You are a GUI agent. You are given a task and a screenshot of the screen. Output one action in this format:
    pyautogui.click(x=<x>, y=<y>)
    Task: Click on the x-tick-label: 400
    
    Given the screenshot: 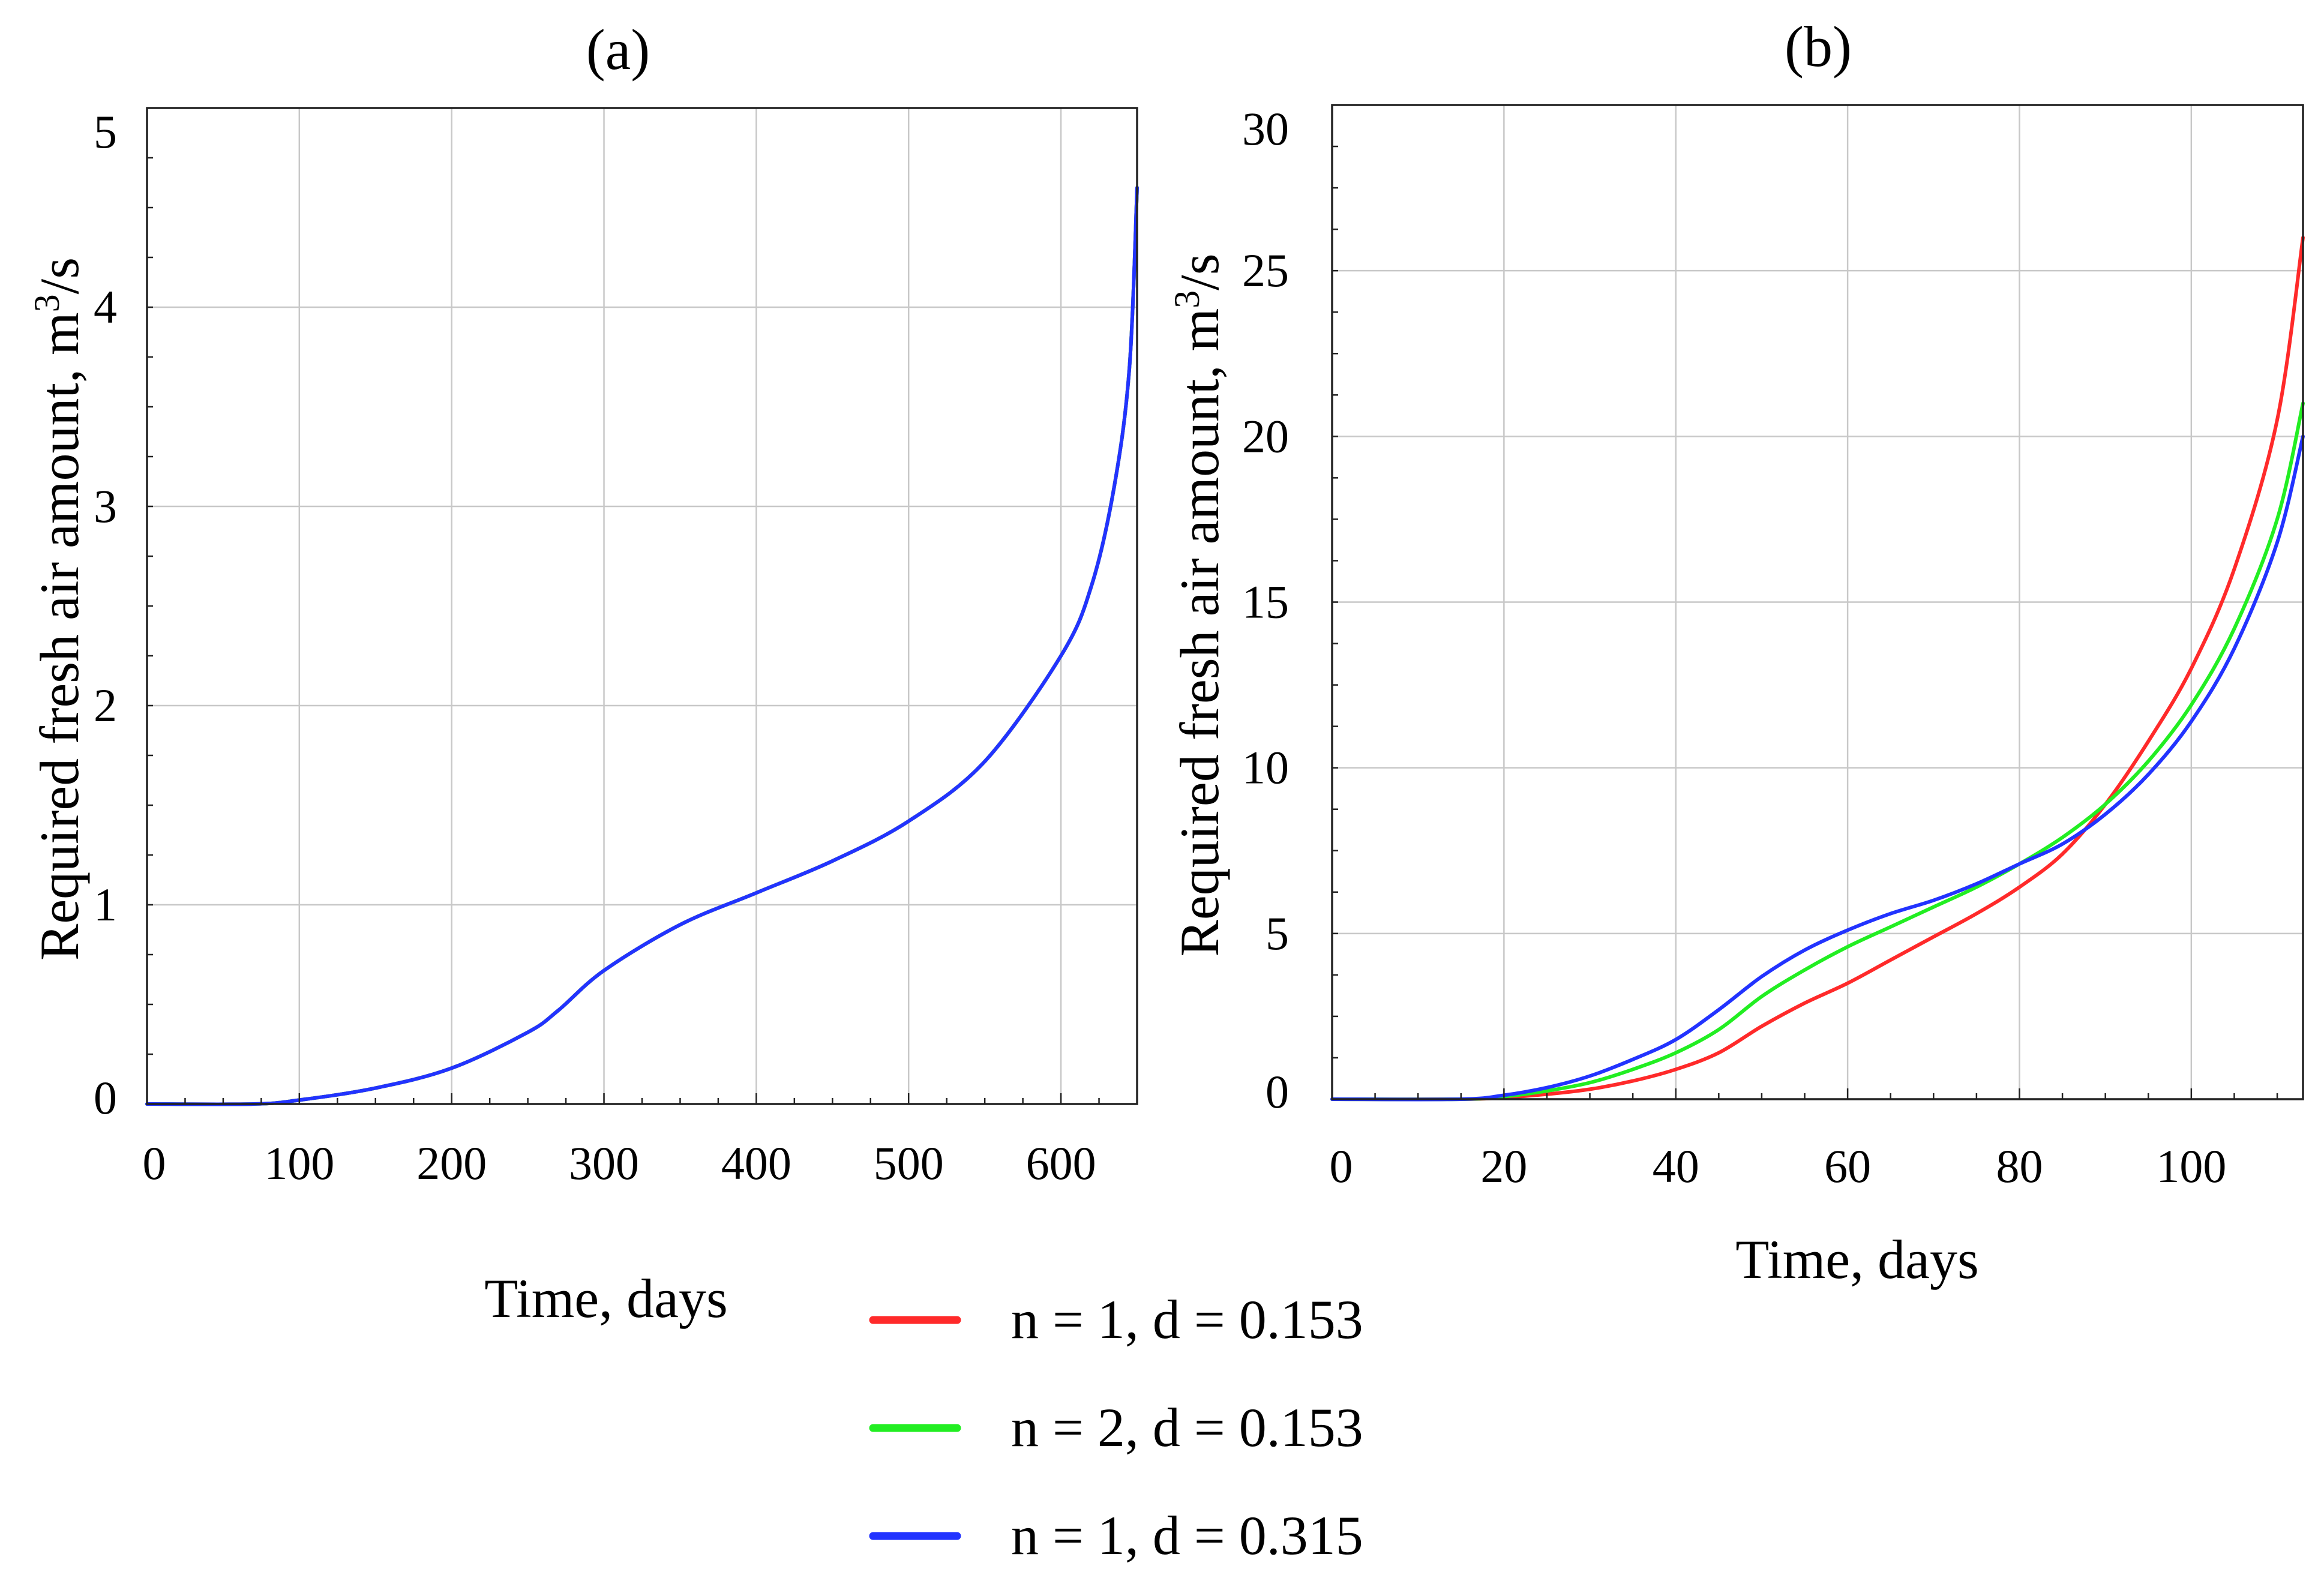 What is the action you would take?
    pyautogui.click(x=756, y=1163)
    